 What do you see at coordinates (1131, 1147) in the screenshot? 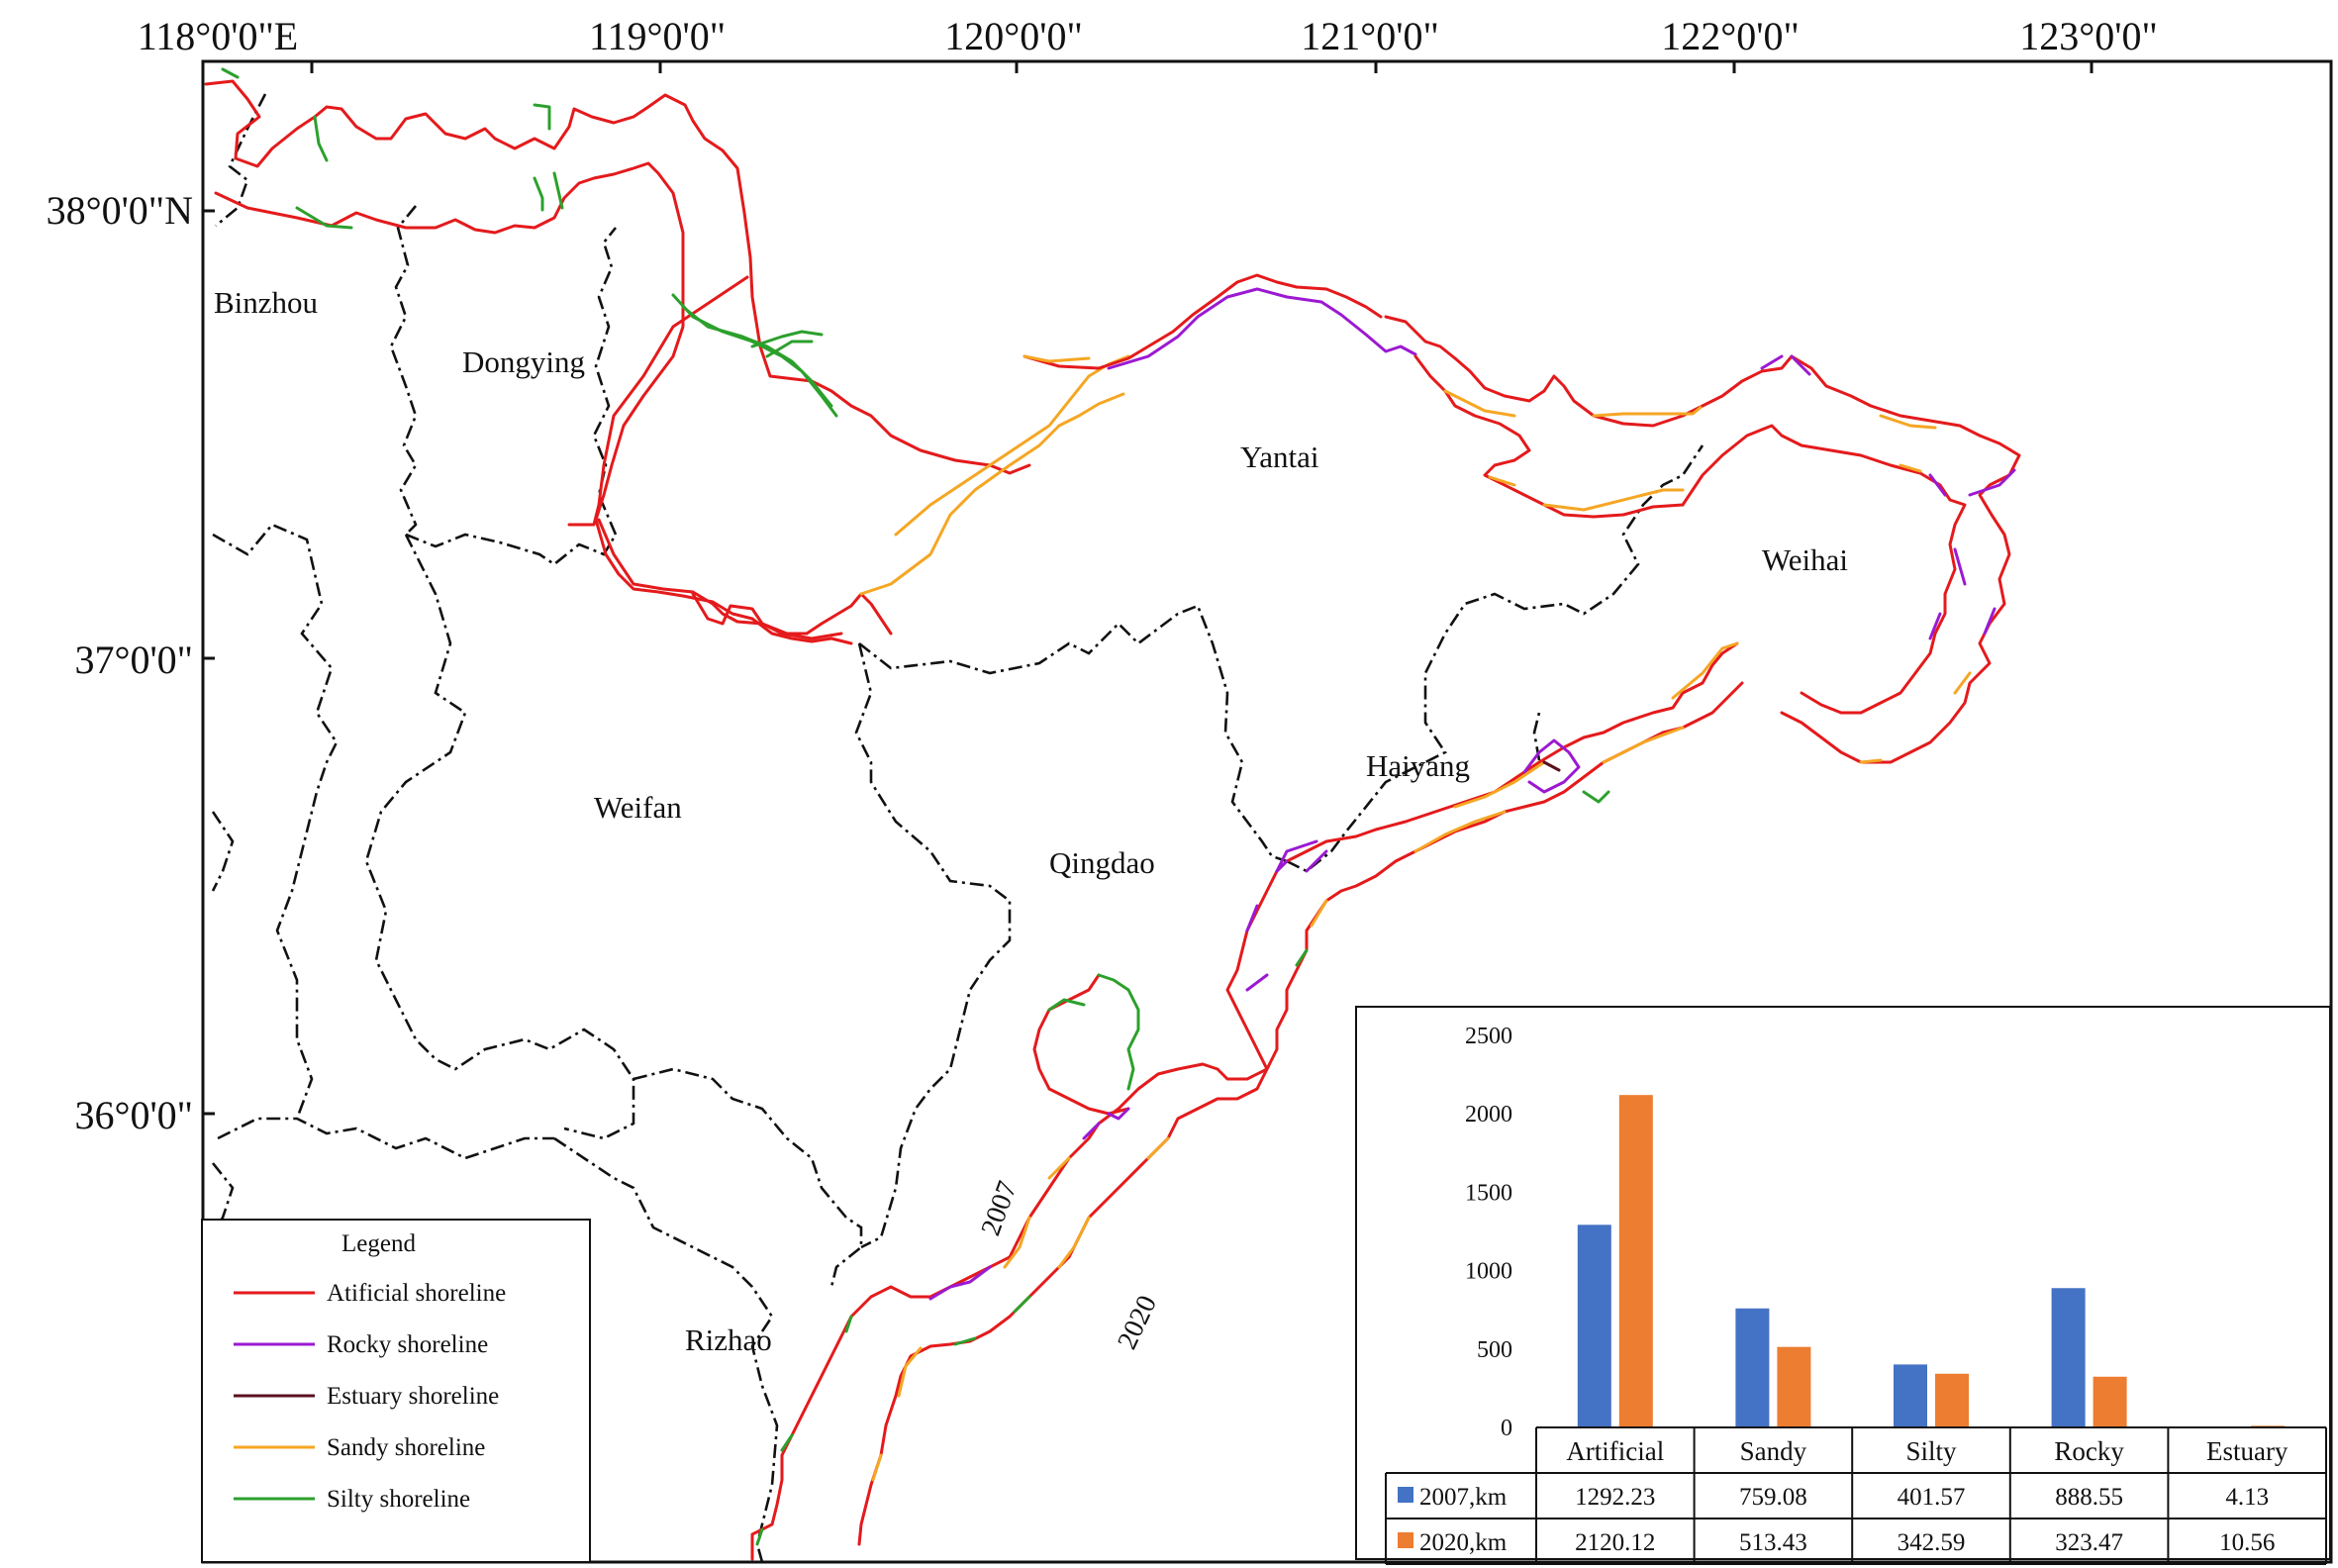
I see `shoreline-2020-south-silty` at bounding box center [1131, 1147].